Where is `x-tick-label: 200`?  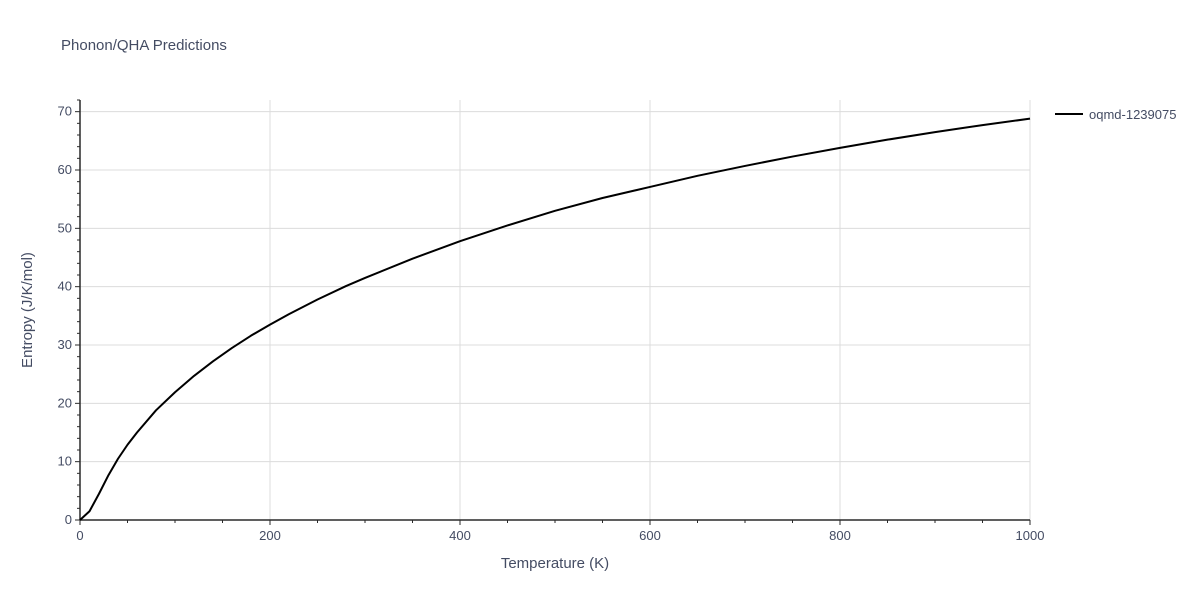 x-tick-label: 200 is located at coordinates (270, 535).